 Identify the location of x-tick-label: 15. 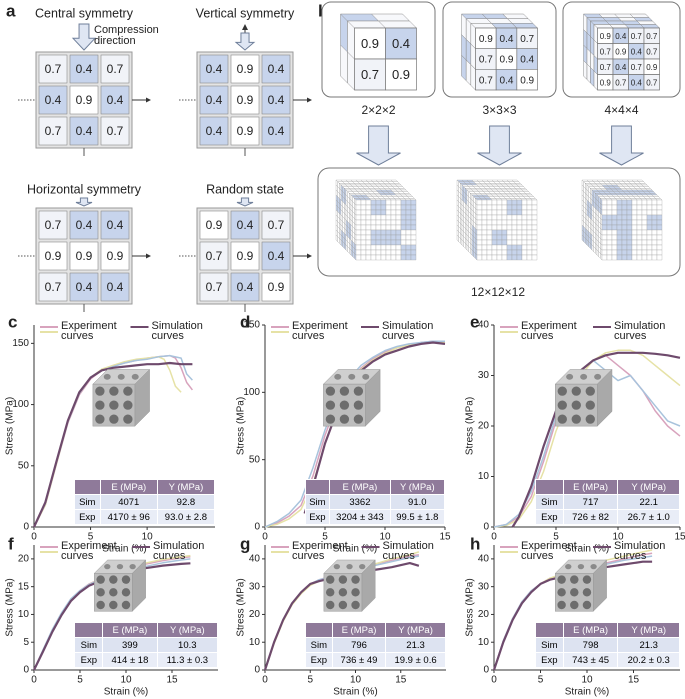
(634, 680).